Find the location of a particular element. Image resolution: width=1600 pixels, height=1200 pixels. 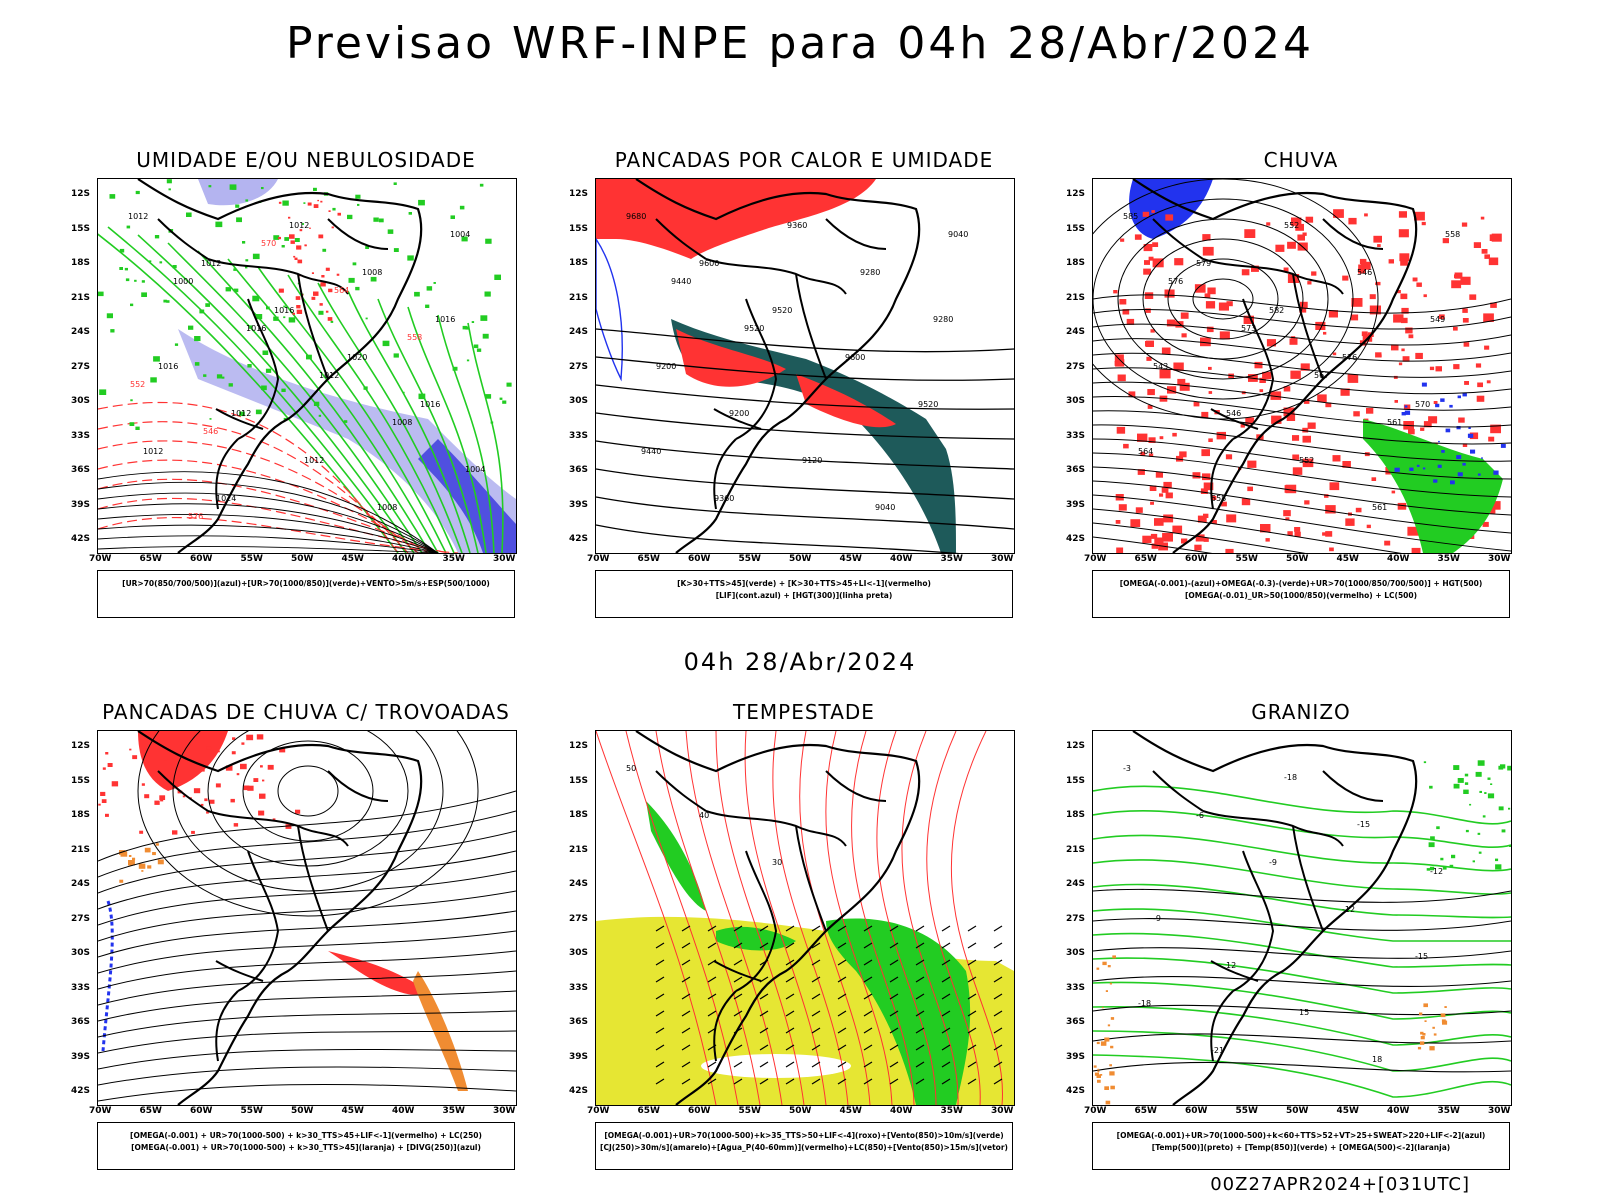

panel-title: TEMPESTADE is located at coordinates (804, 712).